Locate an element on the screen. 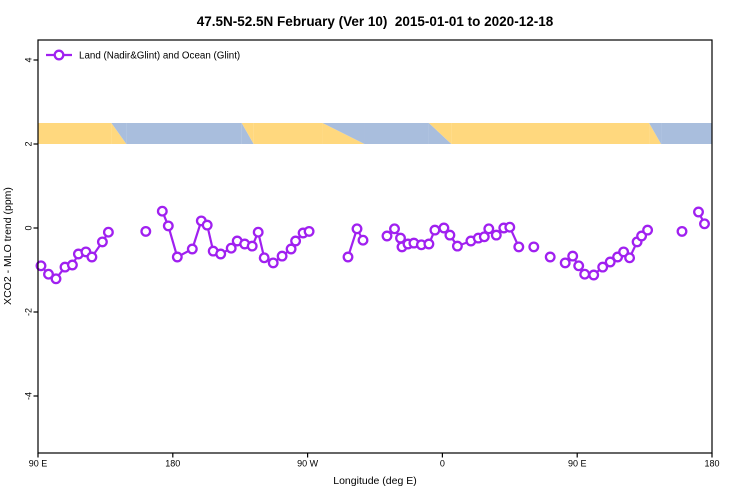 The image size is (750, 500). y-axis-ticks: 4 2 0 -2 -4 is located at coordinates (31, 228).